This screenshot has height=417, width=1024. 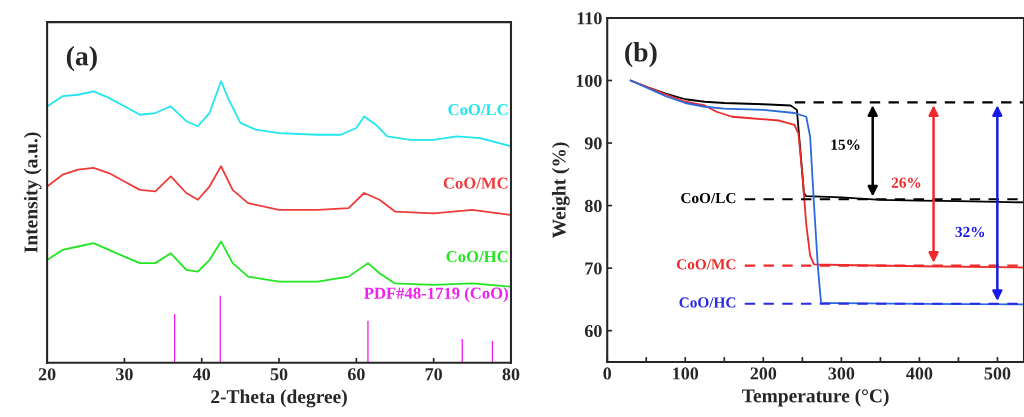 I want to click on text: (b), so click(x=641, y=55).